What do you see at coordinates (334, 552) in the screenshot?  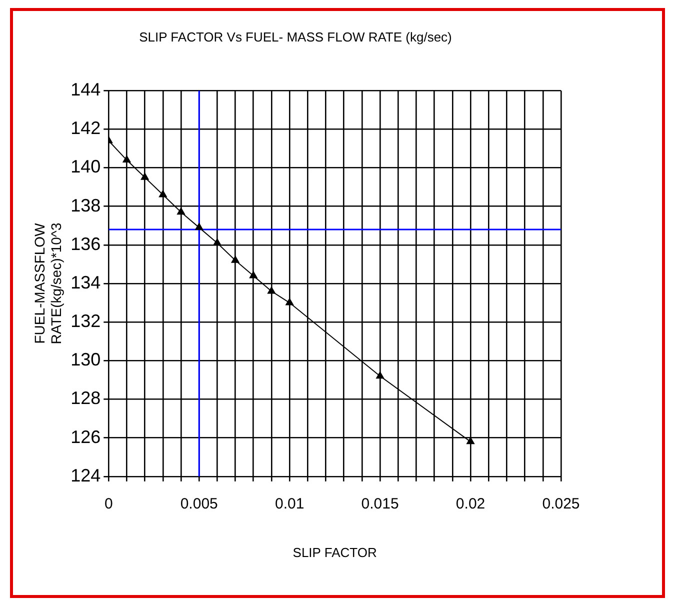 I see `x-axis-title: SLIP FACTOR` at bounding box center [334, 552].